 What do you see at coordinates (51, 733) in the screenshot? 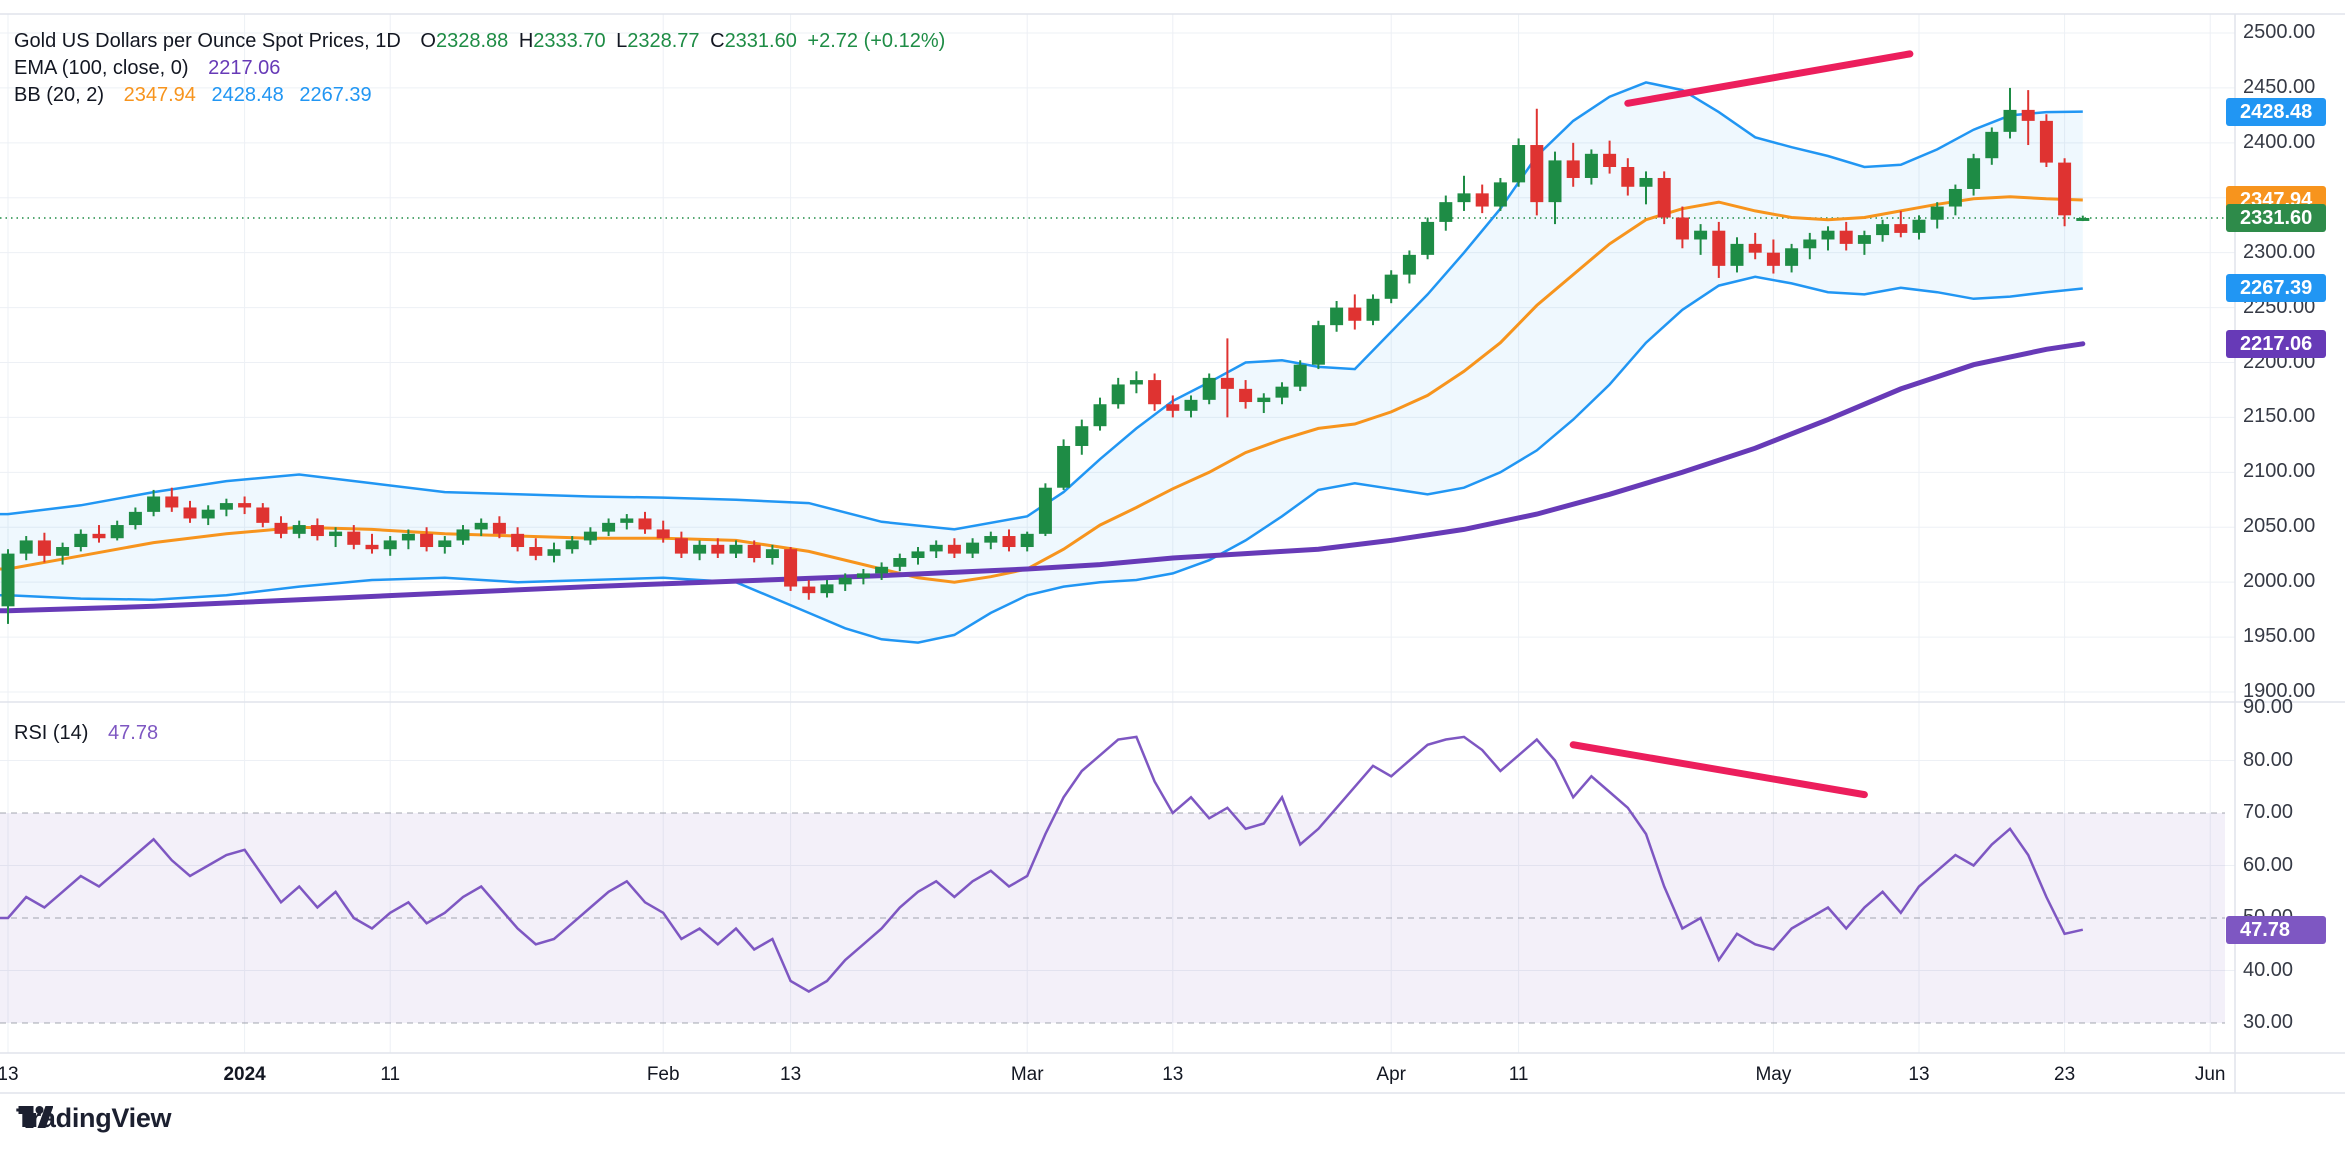
I see `rsi-label: RSI (14)` at bounding box center [51, 733].